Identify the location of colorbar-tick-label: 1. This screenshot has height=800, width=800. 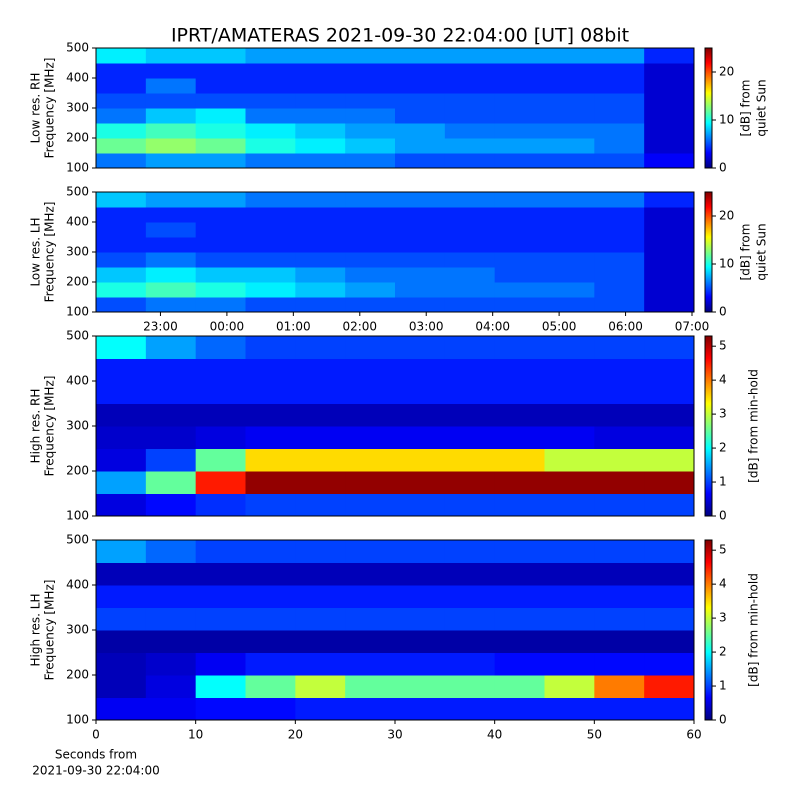
(723, 686).